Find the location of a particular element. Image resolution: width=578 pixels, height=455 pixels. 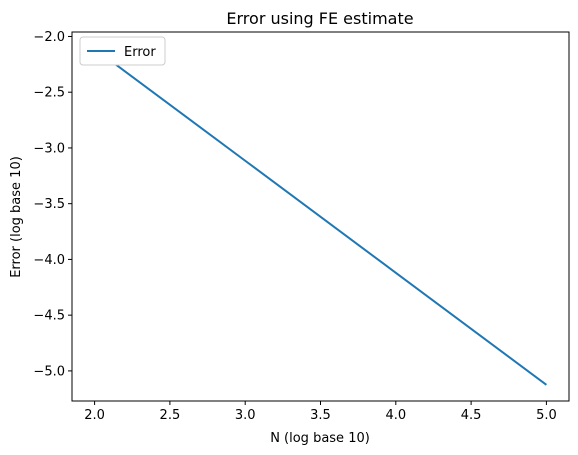

x-tick-label: 3.5 is located at coordinates (320, 415).